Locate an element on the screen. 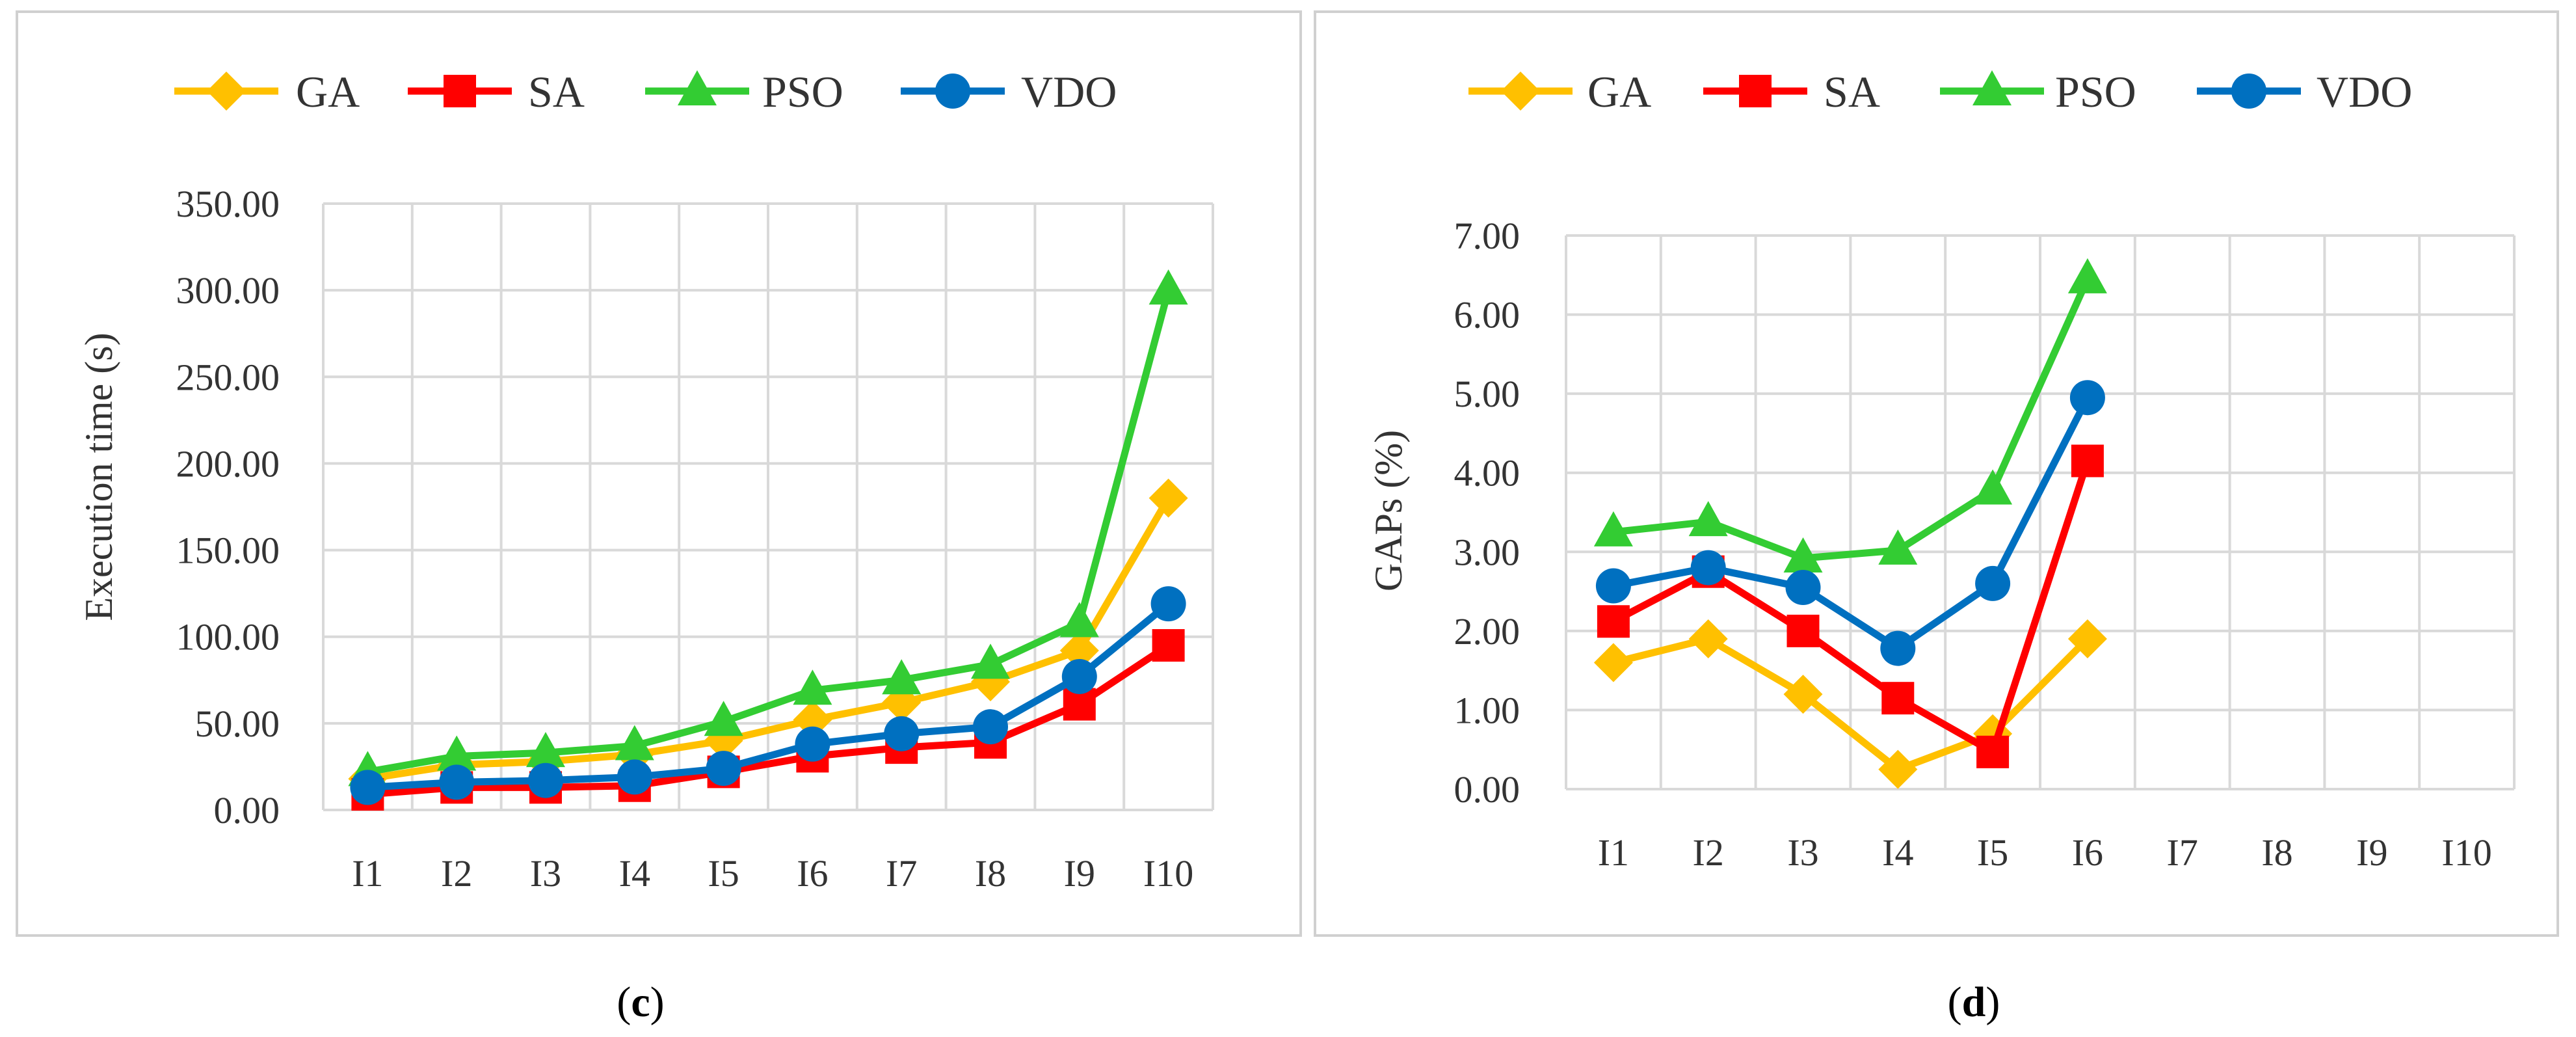 This screenshot has width=2576, height=1037. y-tick-label: 300.00 is located at coordinates (228, 290).